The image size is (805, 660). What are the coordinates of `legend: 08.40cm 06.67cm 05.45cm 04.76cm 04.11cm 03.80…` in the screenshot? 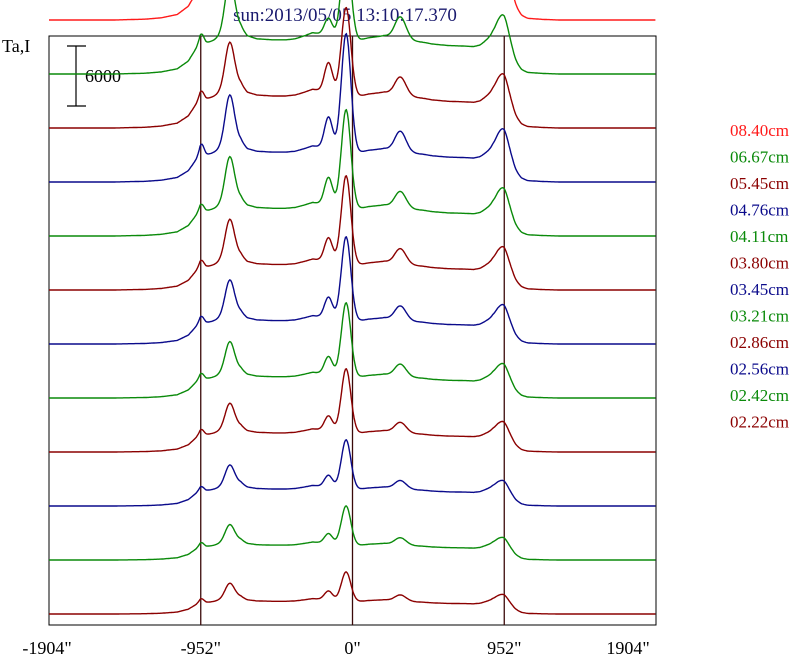 It's located at (759, 276).